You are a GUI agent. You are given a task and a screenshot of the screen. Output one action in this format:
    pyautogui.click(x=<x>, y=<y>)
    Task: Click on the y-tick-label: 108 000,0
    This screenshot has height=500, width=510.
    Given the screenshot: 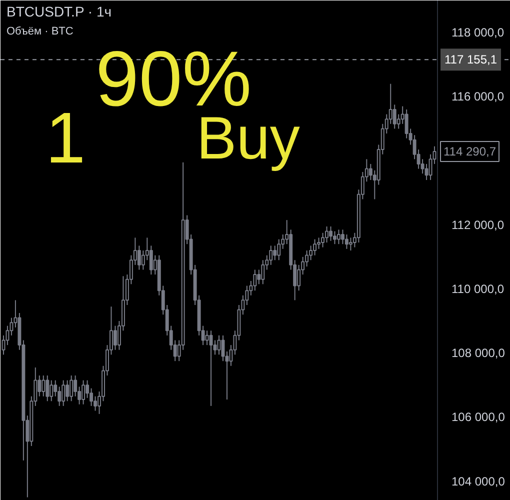 What is the action you would take?
    pyautogui.click(x=479, y=353)
    